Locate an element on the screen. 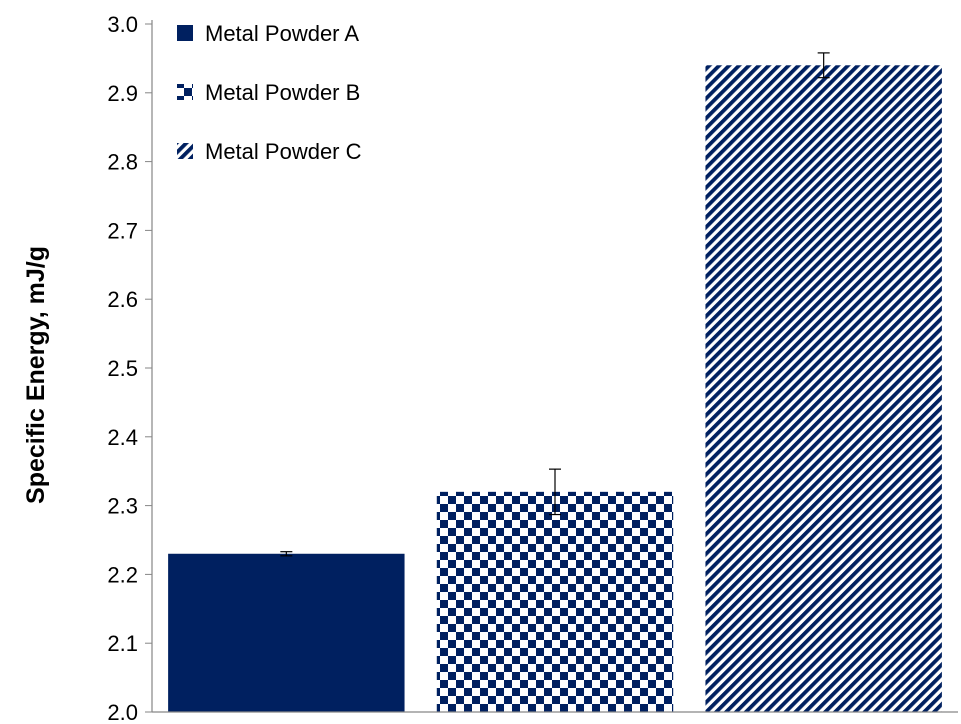 Image resolution: width=961 pixels, height=724 pixels. y-tick-label: 2.2 is located at coordinates (122, 574).